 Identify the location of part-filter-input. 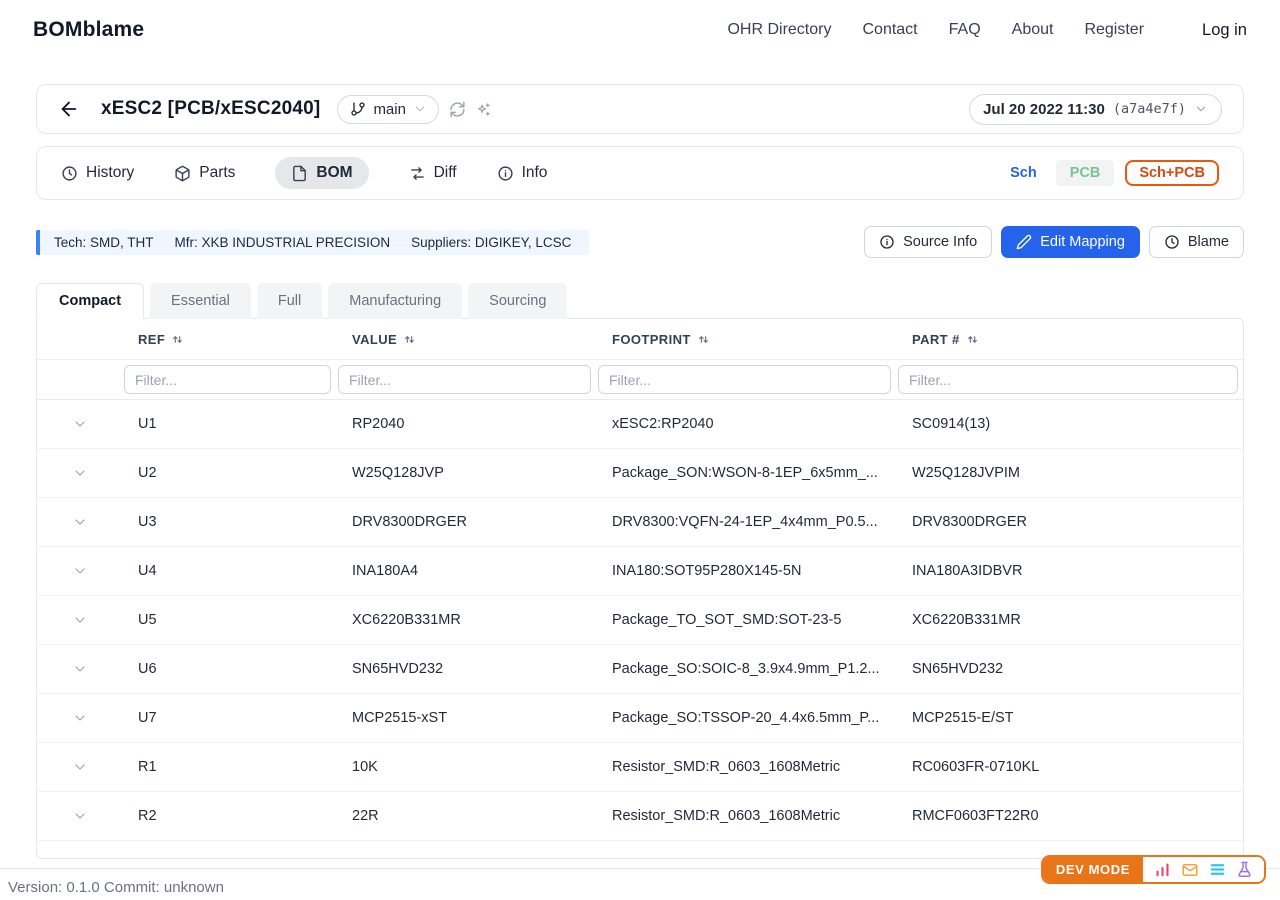
(1068, 379).